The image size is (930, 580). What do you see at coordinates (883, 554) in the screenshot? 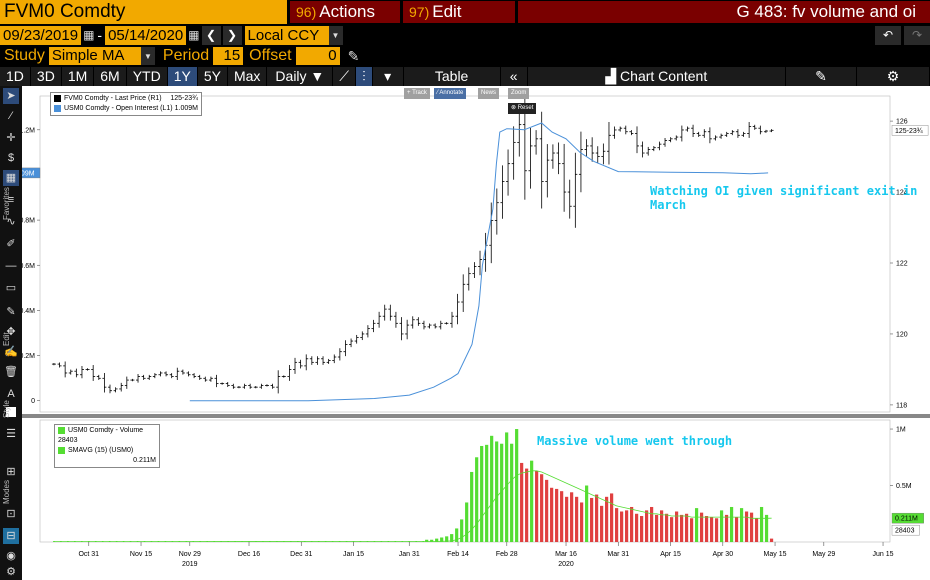
I see `x-tick-label: Jun 15` at bounding box center [883, 554].